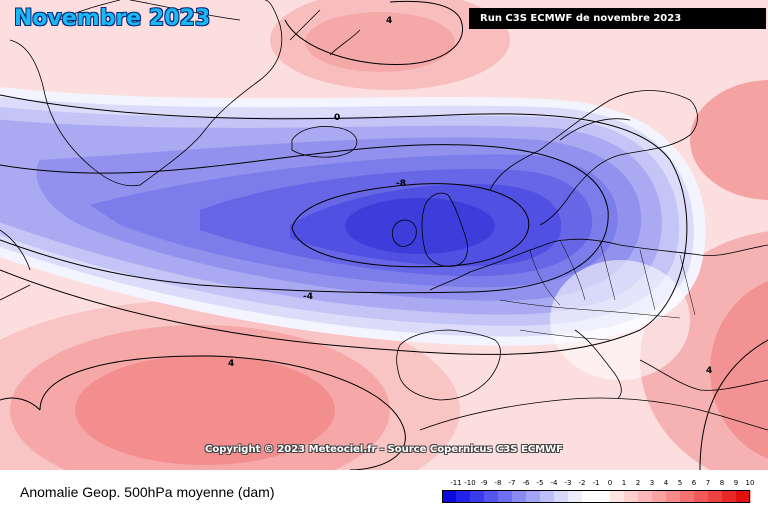 The width and height of the screenshot is (768, 512). I want to click on legend-tick-label: -9, so click(484, 483).